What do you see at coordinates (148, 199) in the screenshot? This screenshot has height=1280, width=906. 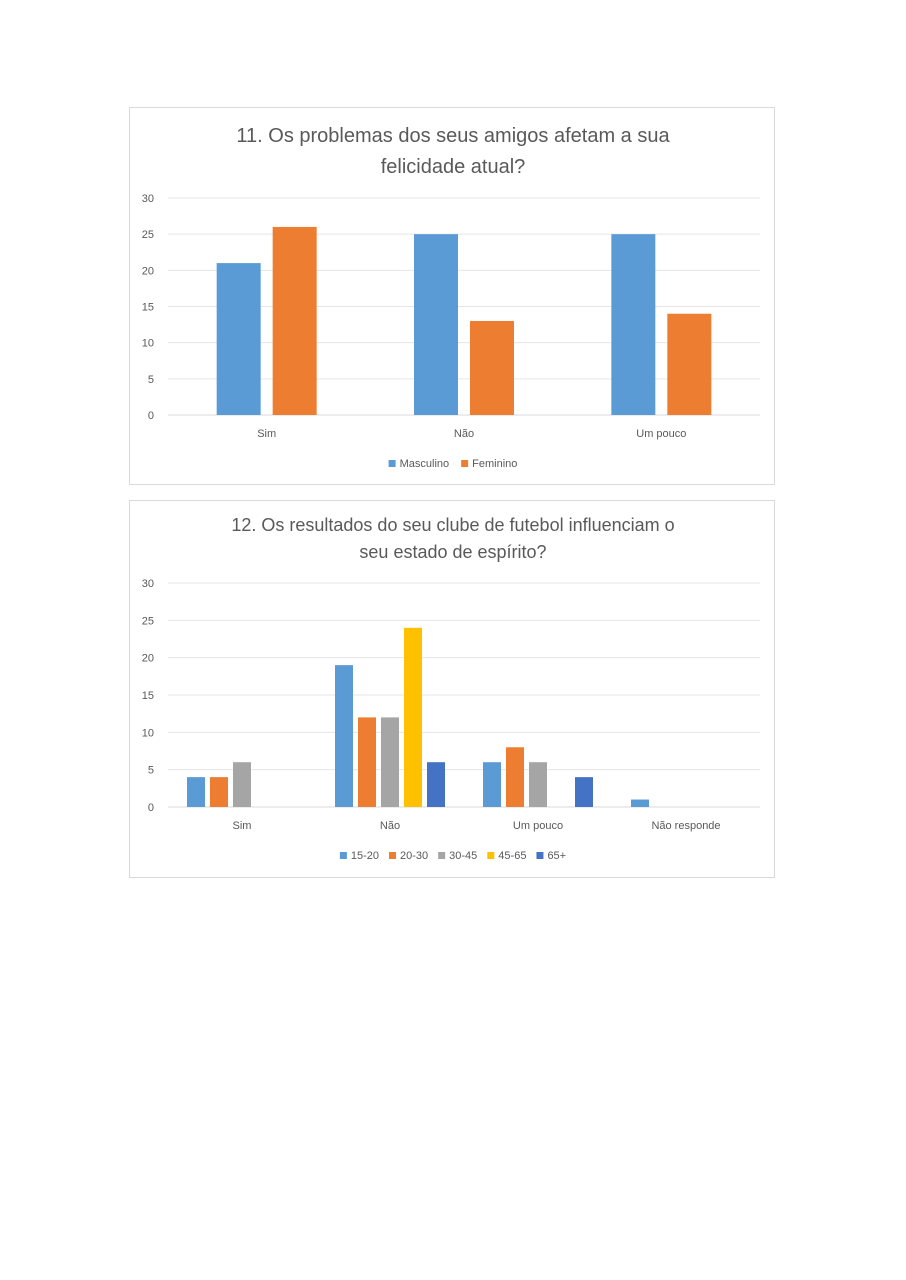 I see `chart-1-y-tick-label: 30` at bounding box center [148, 199].